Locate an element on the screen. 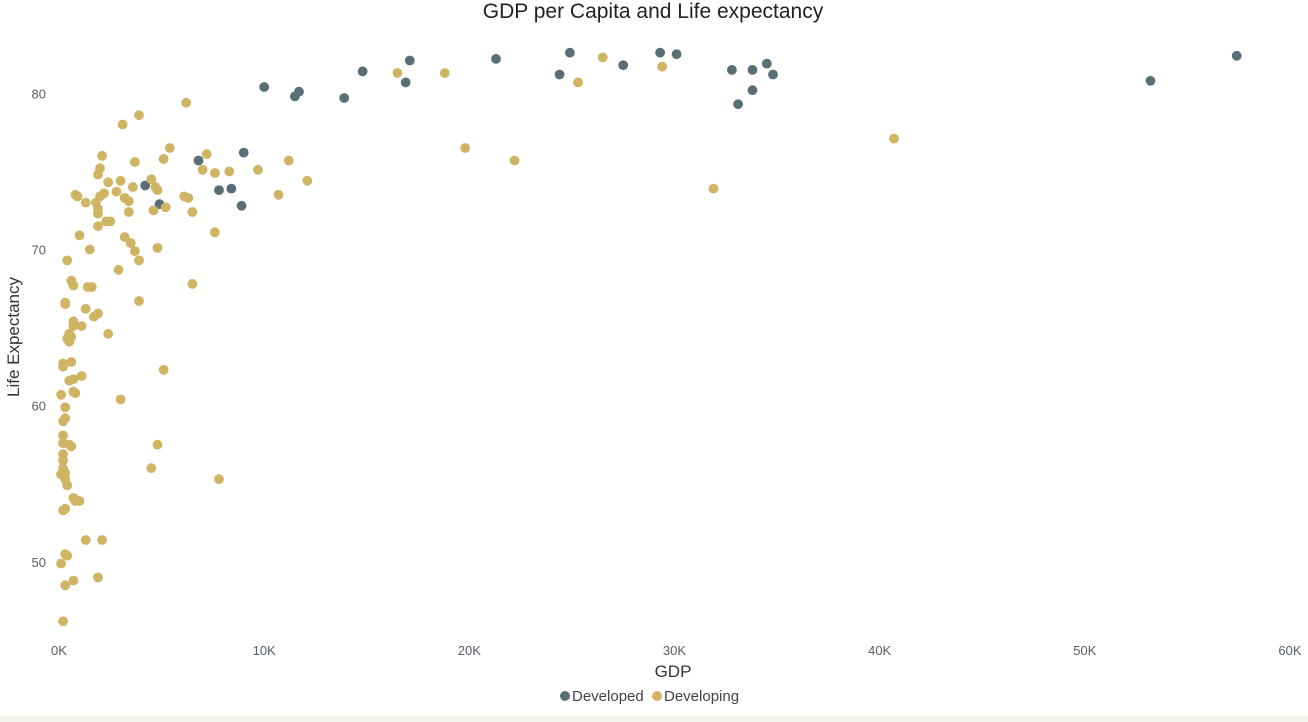 Image resolution: width=1308 pixels, height=722 pixels. x-axis-title: GDP is located at coordinates (673, 671).